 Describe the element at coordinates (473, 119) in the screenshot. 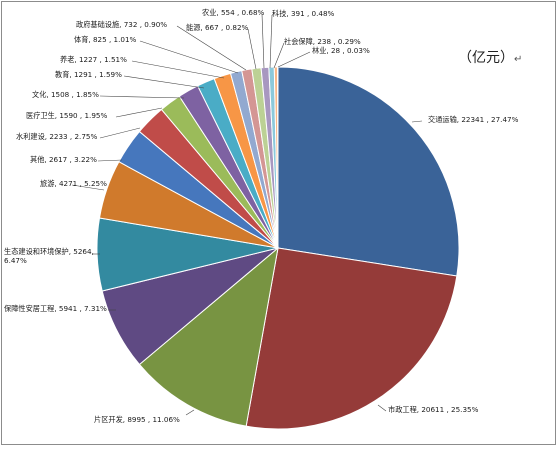

I see `slice-label: 交通运输, 22341 , 27.47%` at that location.